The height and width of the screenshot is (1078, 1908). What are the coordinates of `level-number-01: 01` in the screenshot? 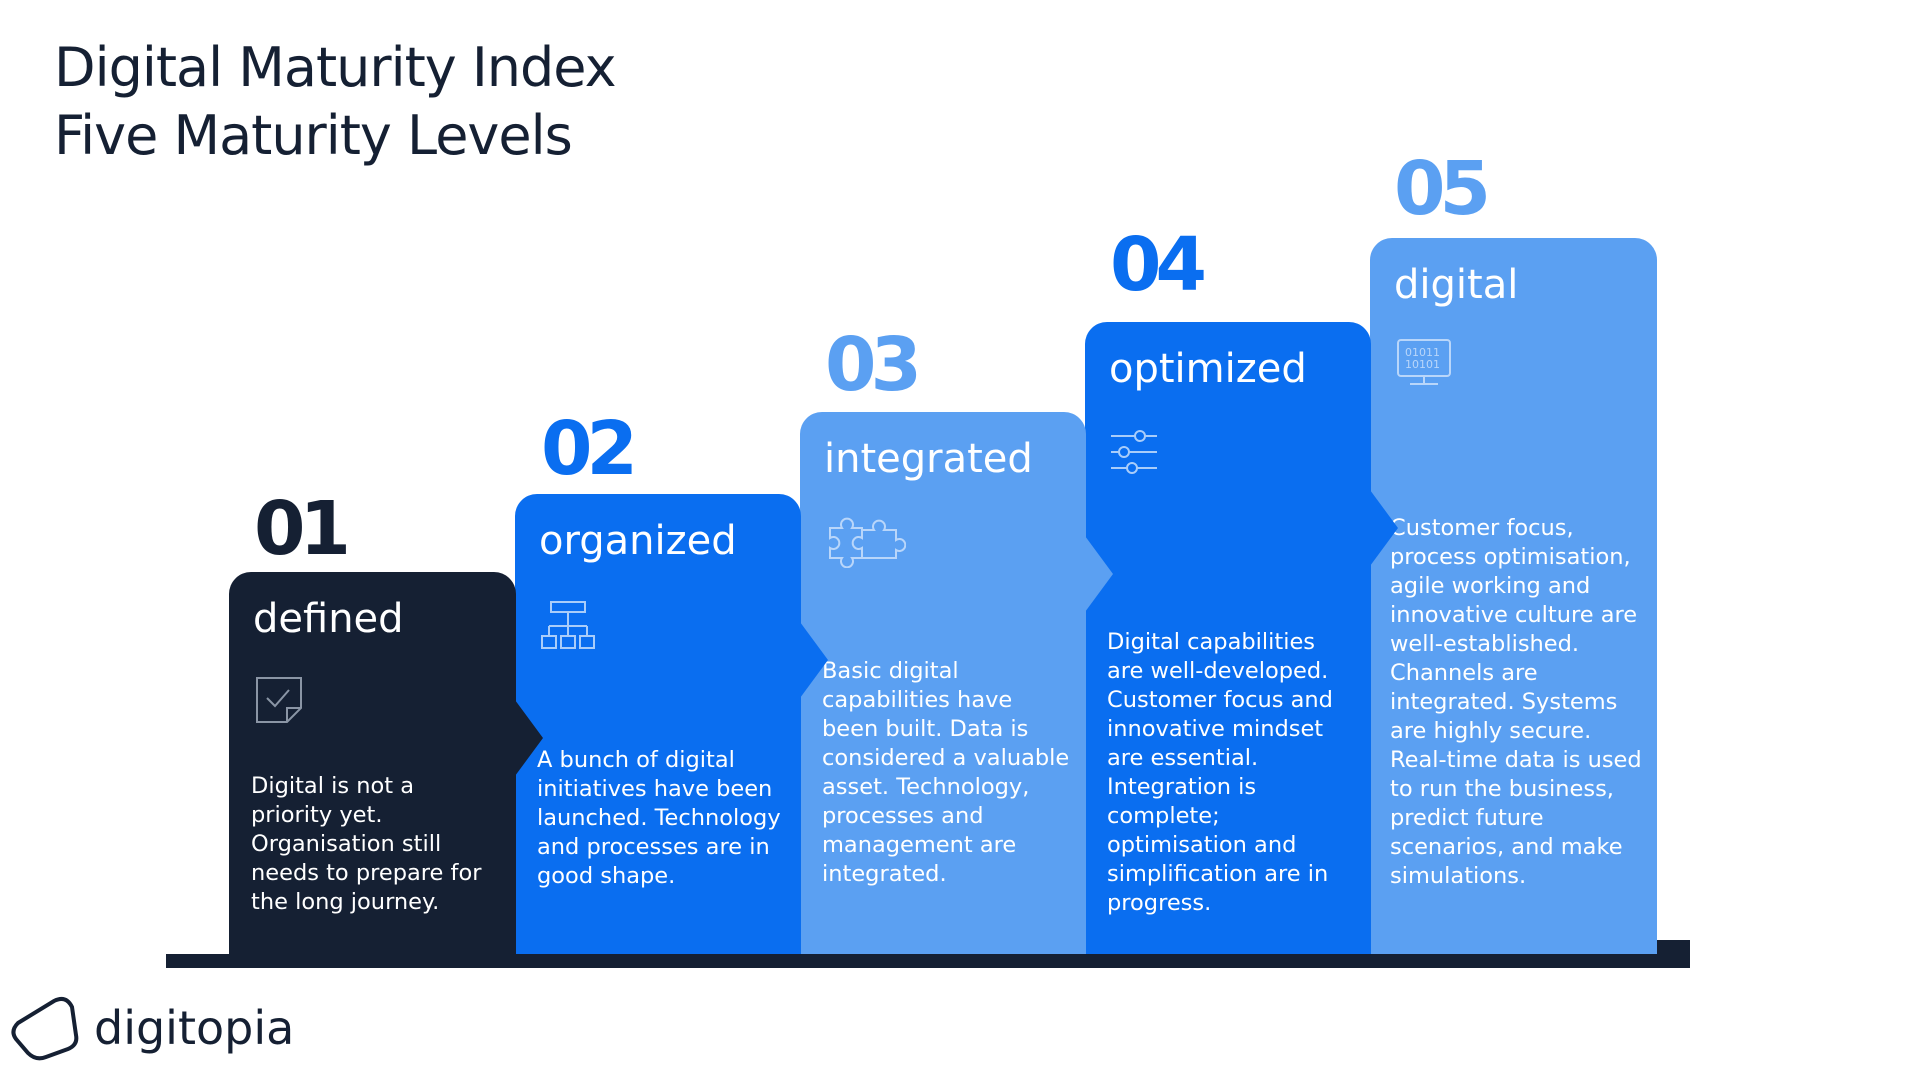 It's located at (302, 529).